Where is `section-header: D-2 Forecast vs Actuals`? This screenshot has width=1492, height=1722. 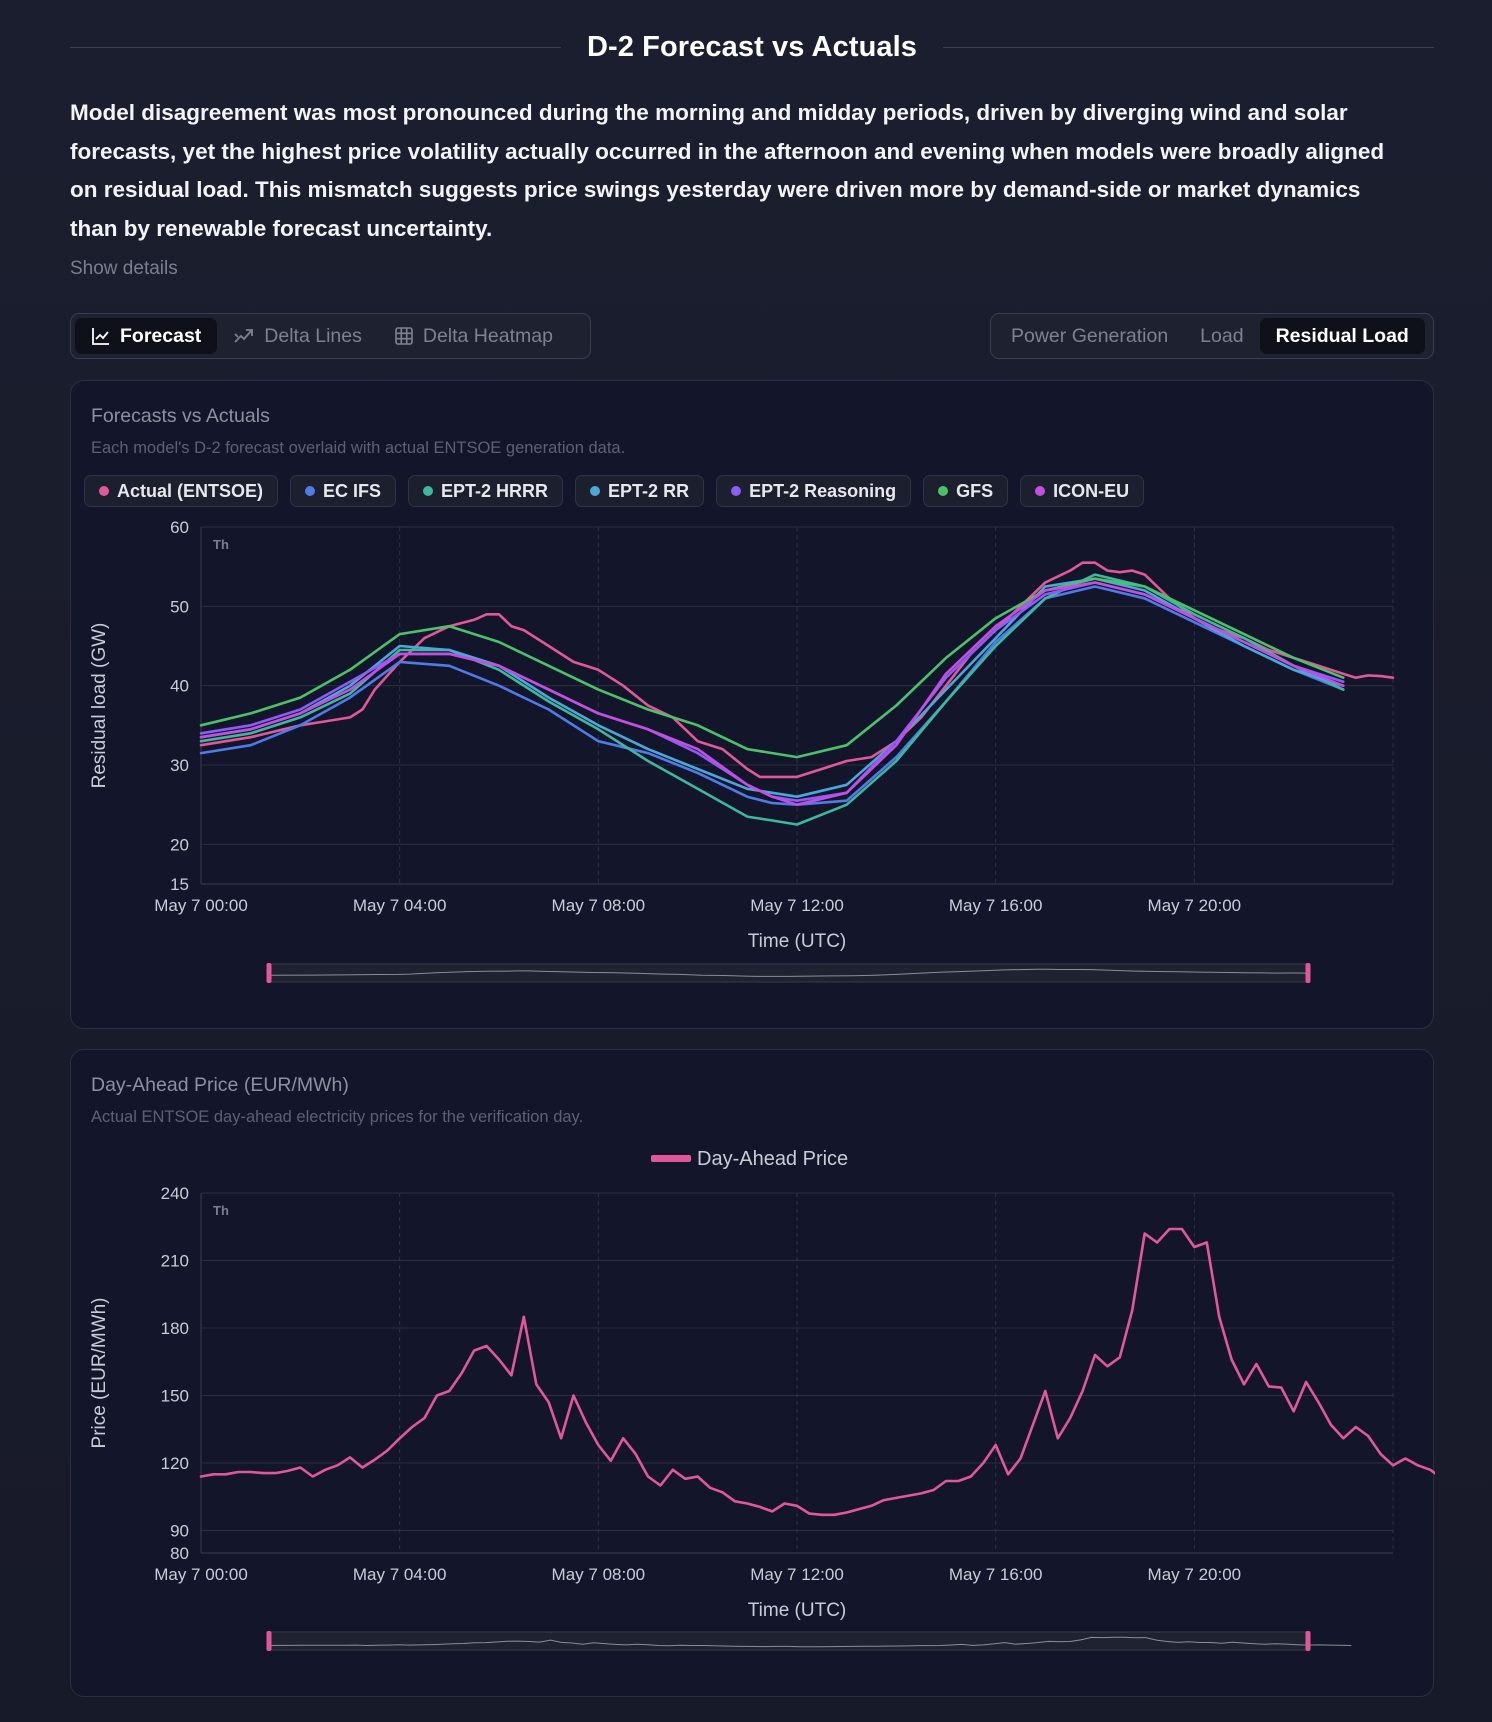
section-header: D-2 Forecast vs Actuals is located at coordinates (752, 47).